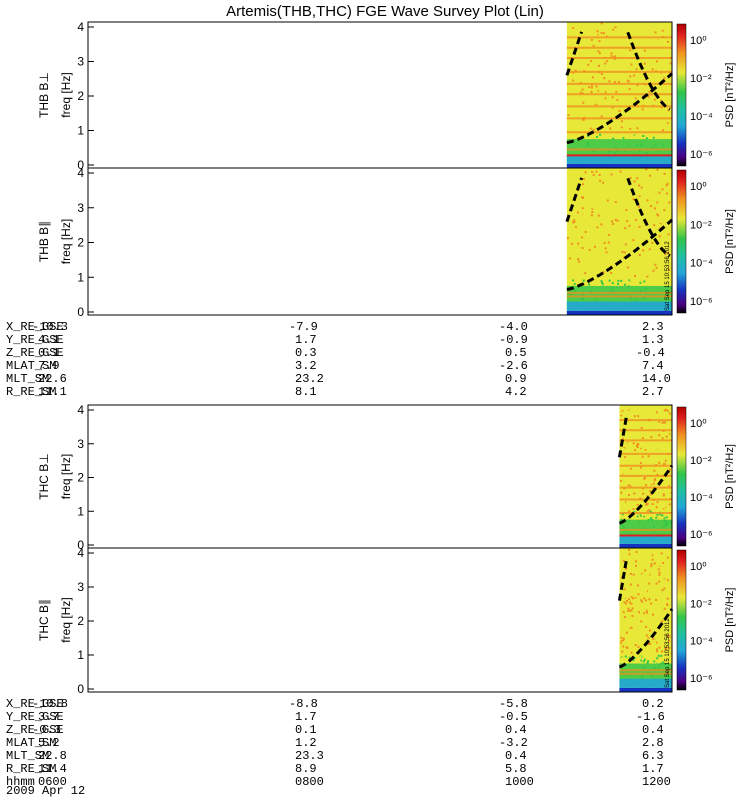 This screenshot has width=750, height=800. Describe the element at coordinates (27, 379) in the screenshot. I see `ephem-row-name: MLT_SM` at that location.